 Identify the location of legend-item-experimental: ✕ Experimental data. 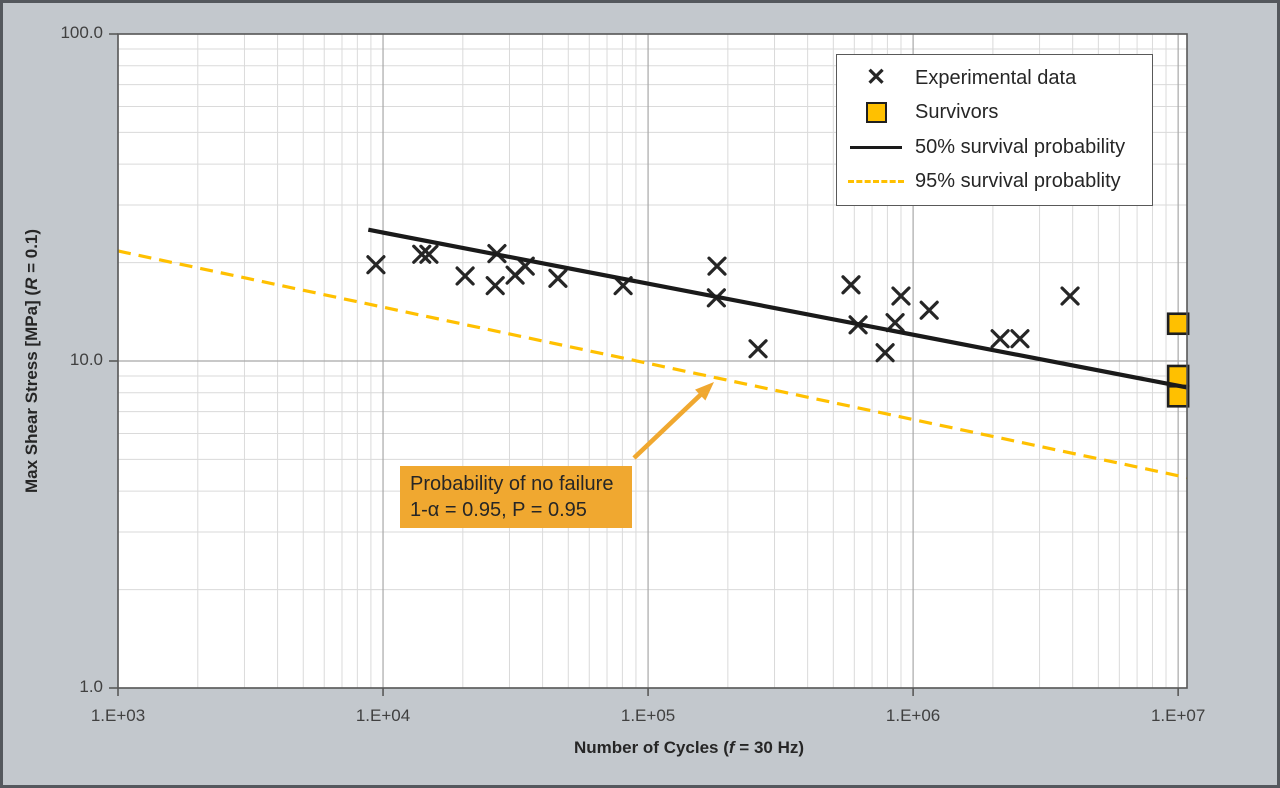
(994, 78).